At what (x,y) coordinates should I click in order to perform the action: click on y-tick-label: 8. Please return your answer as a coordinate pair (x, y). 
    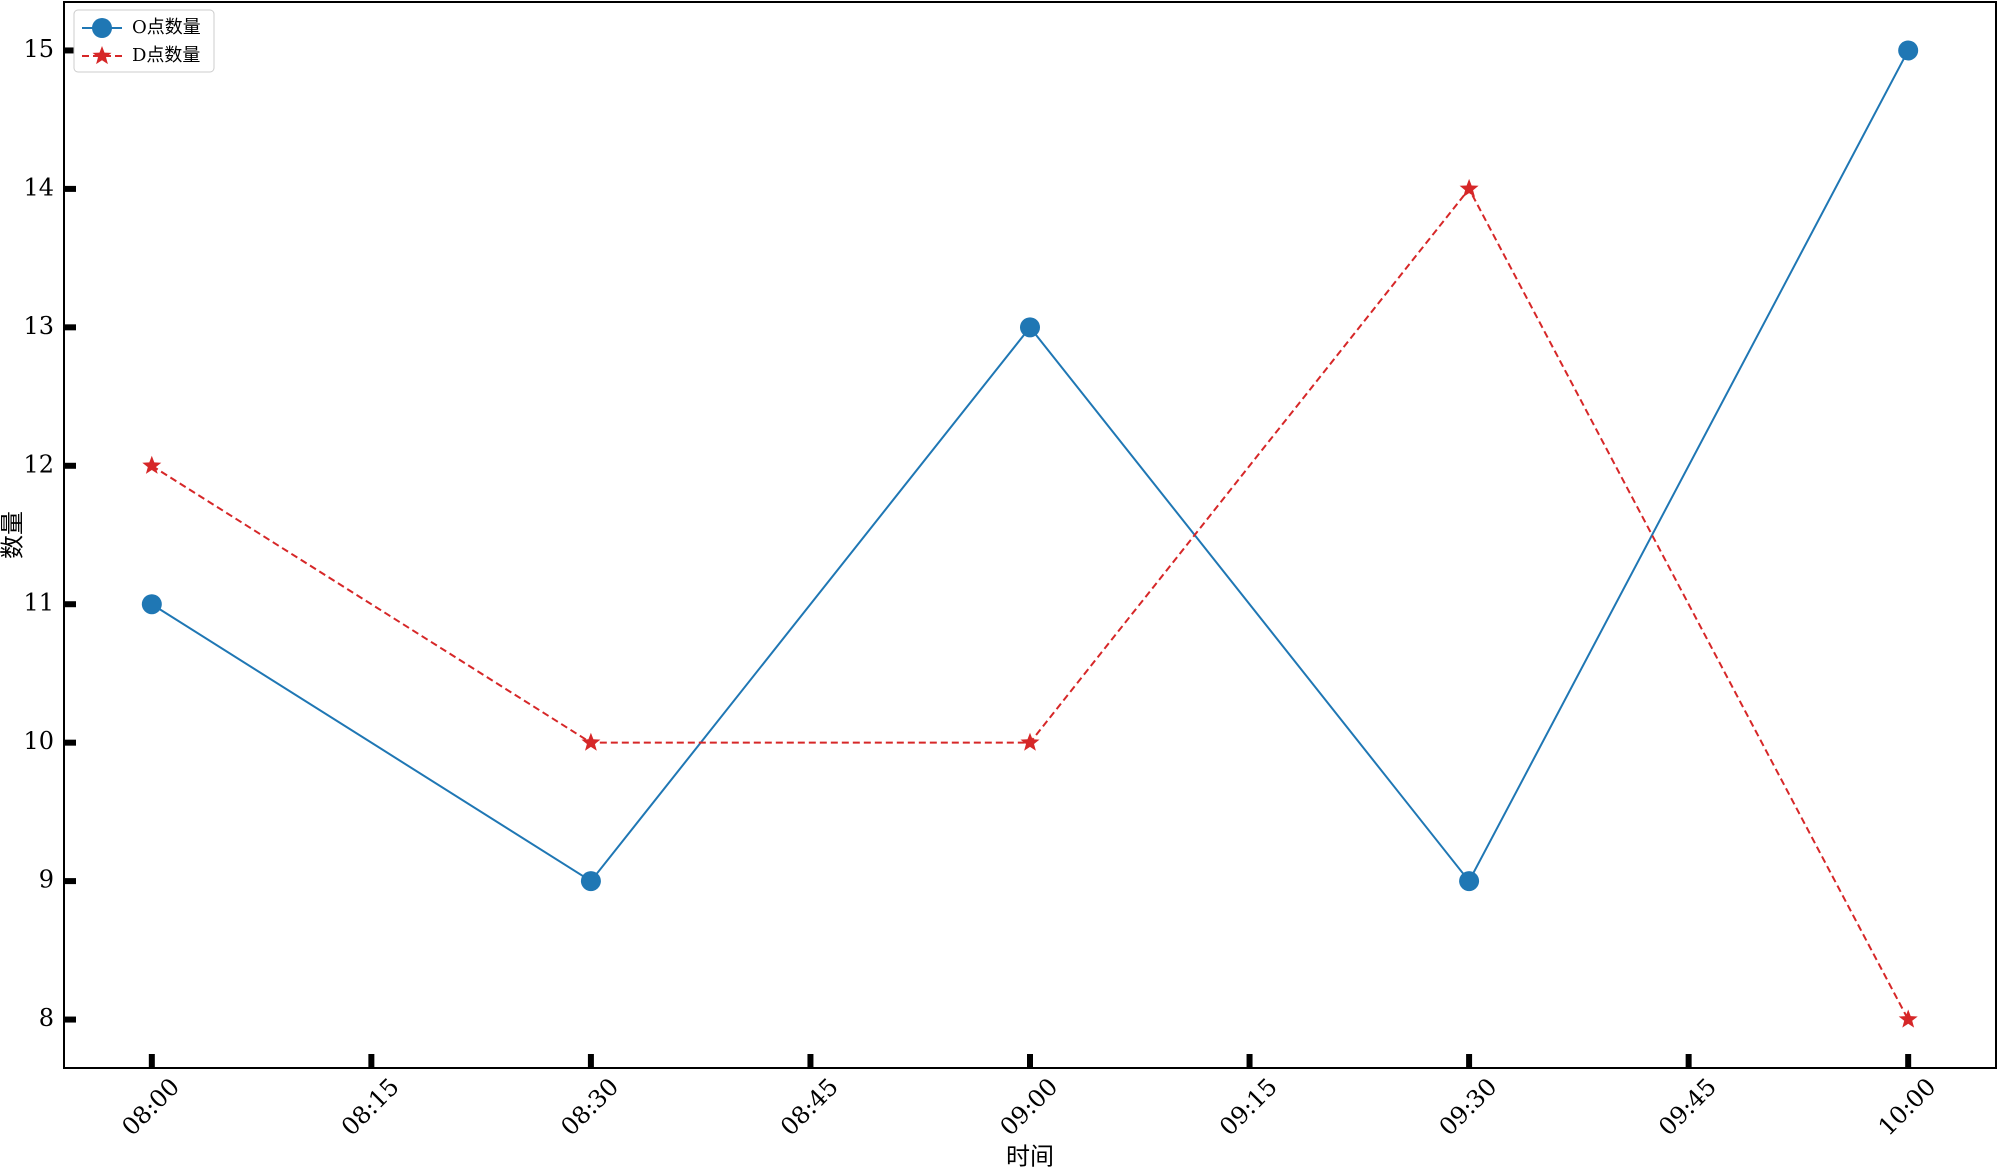
    Looking at the image, I should click on (46, 1018).